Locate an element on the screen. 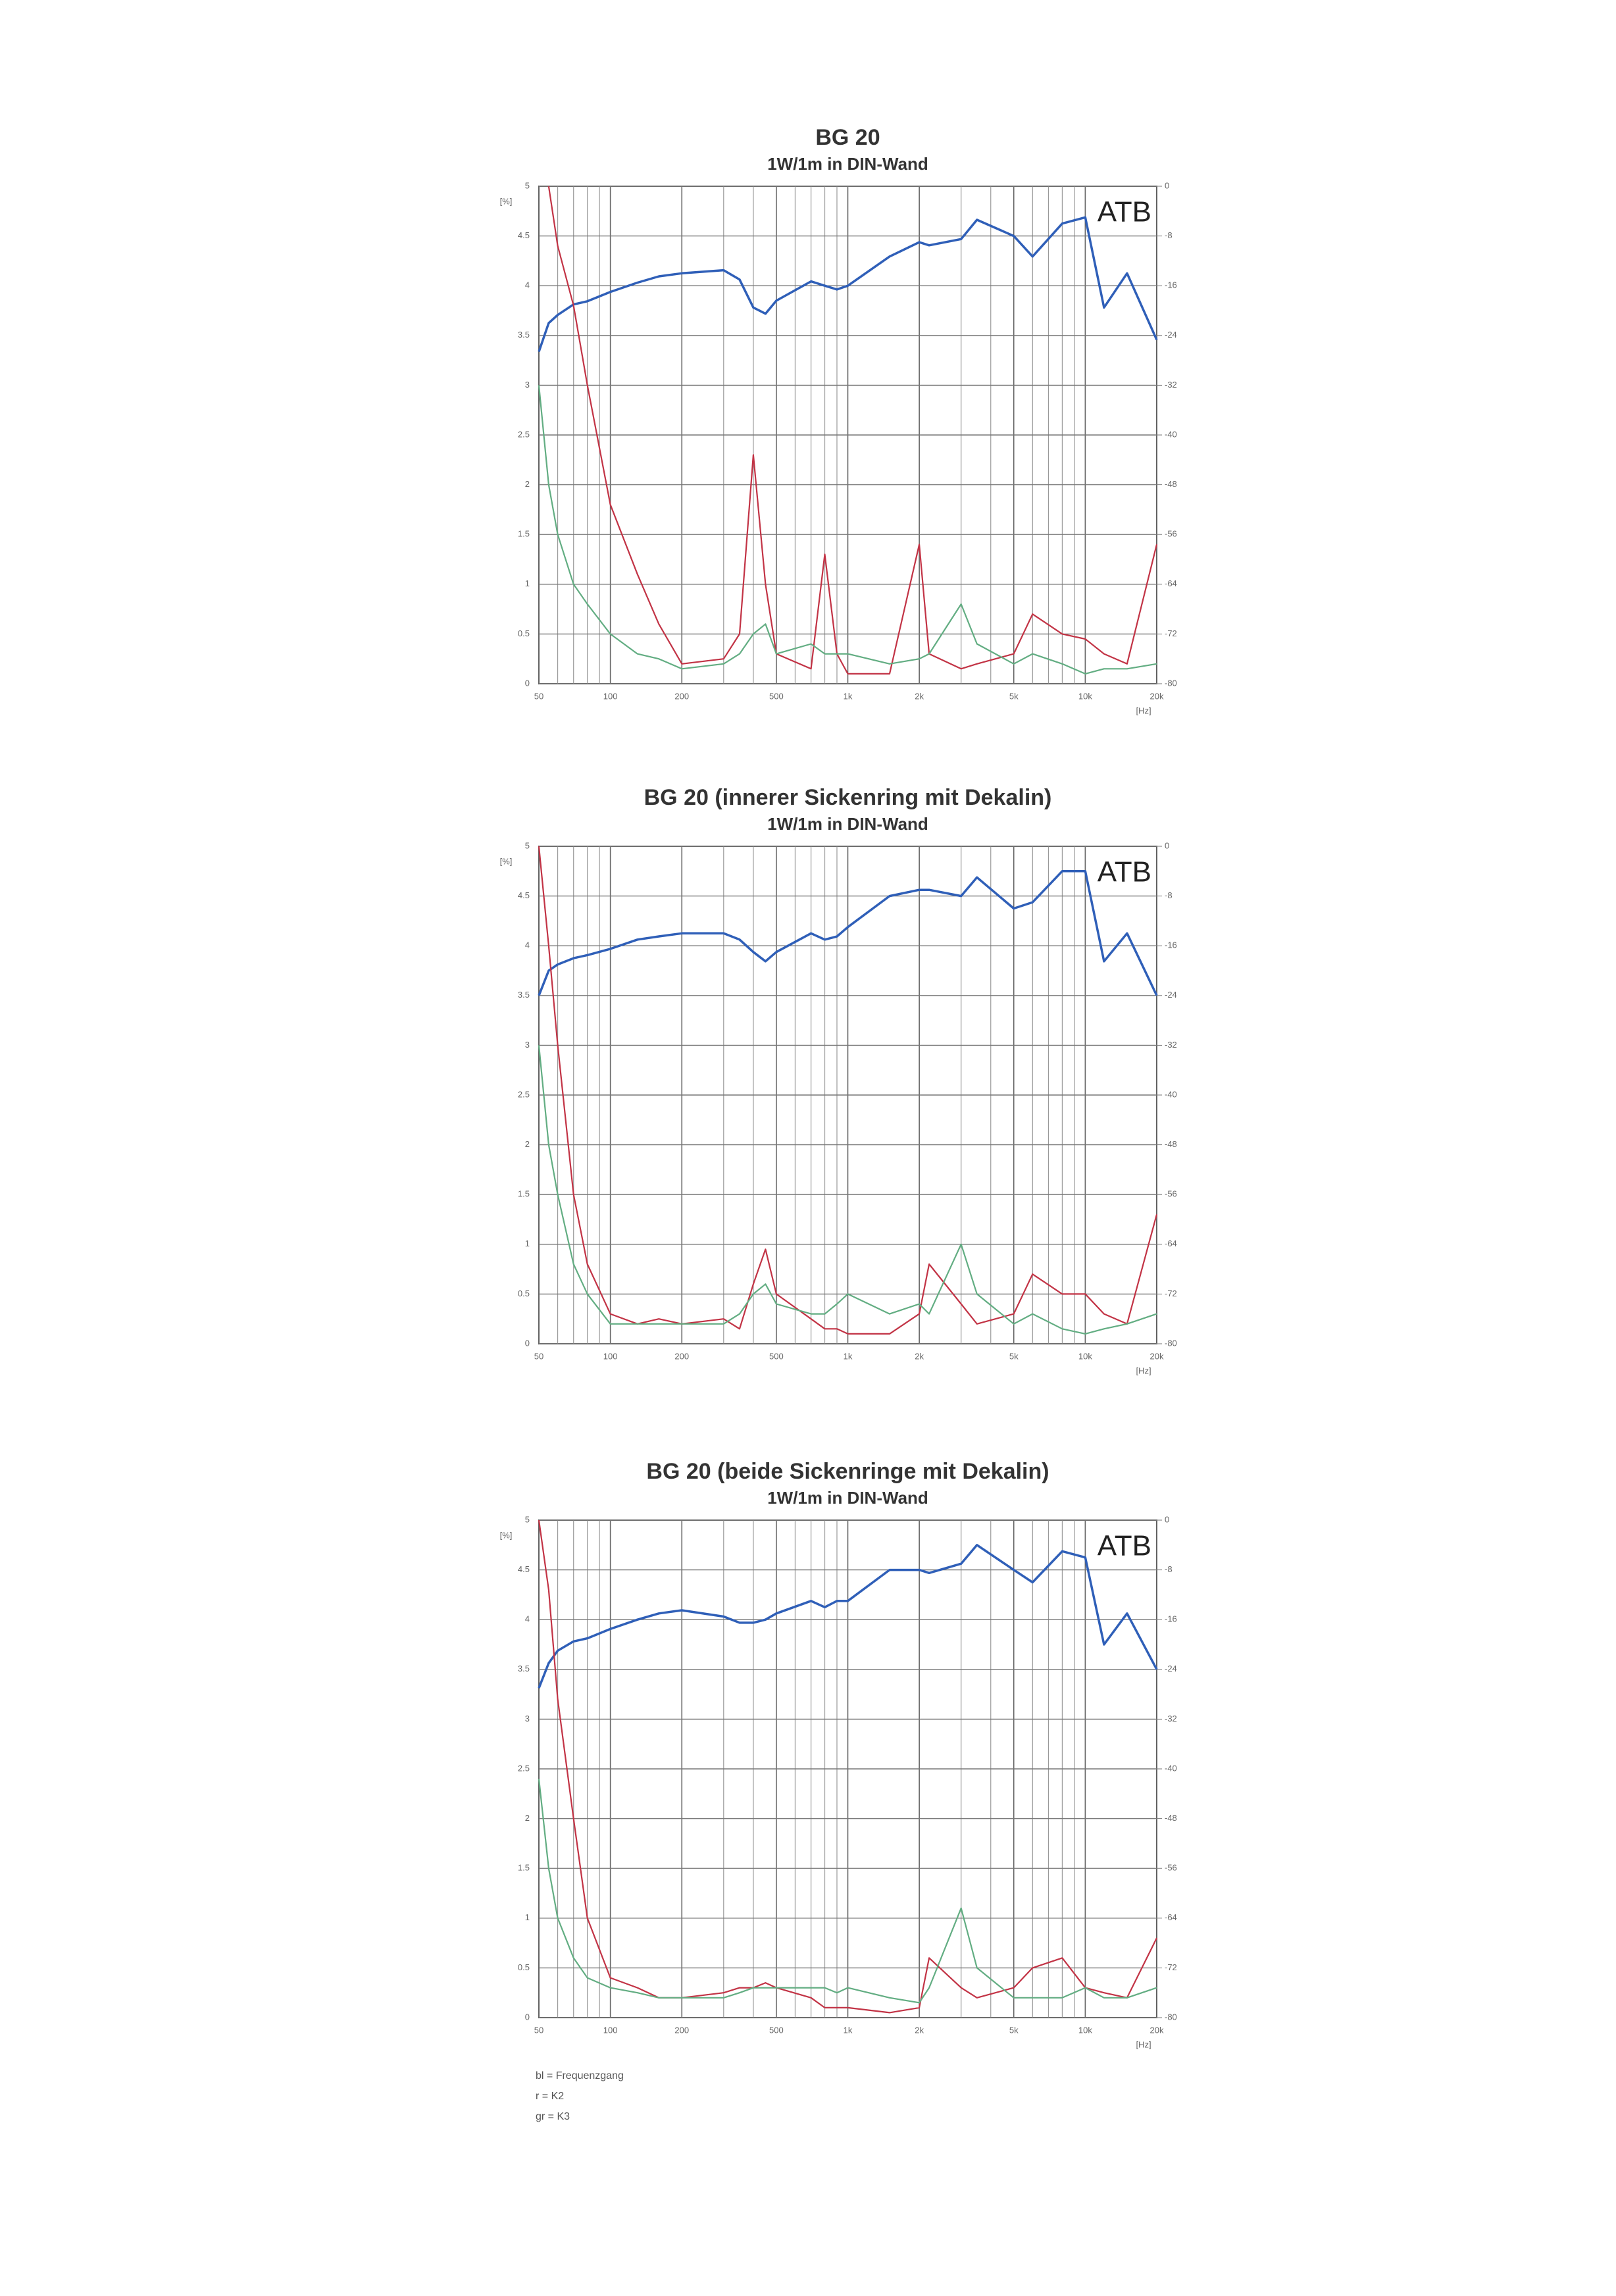 This screenshot has width=1616, height=2296. y2-tick-label: -72 is located at coordinates (1171, 633).